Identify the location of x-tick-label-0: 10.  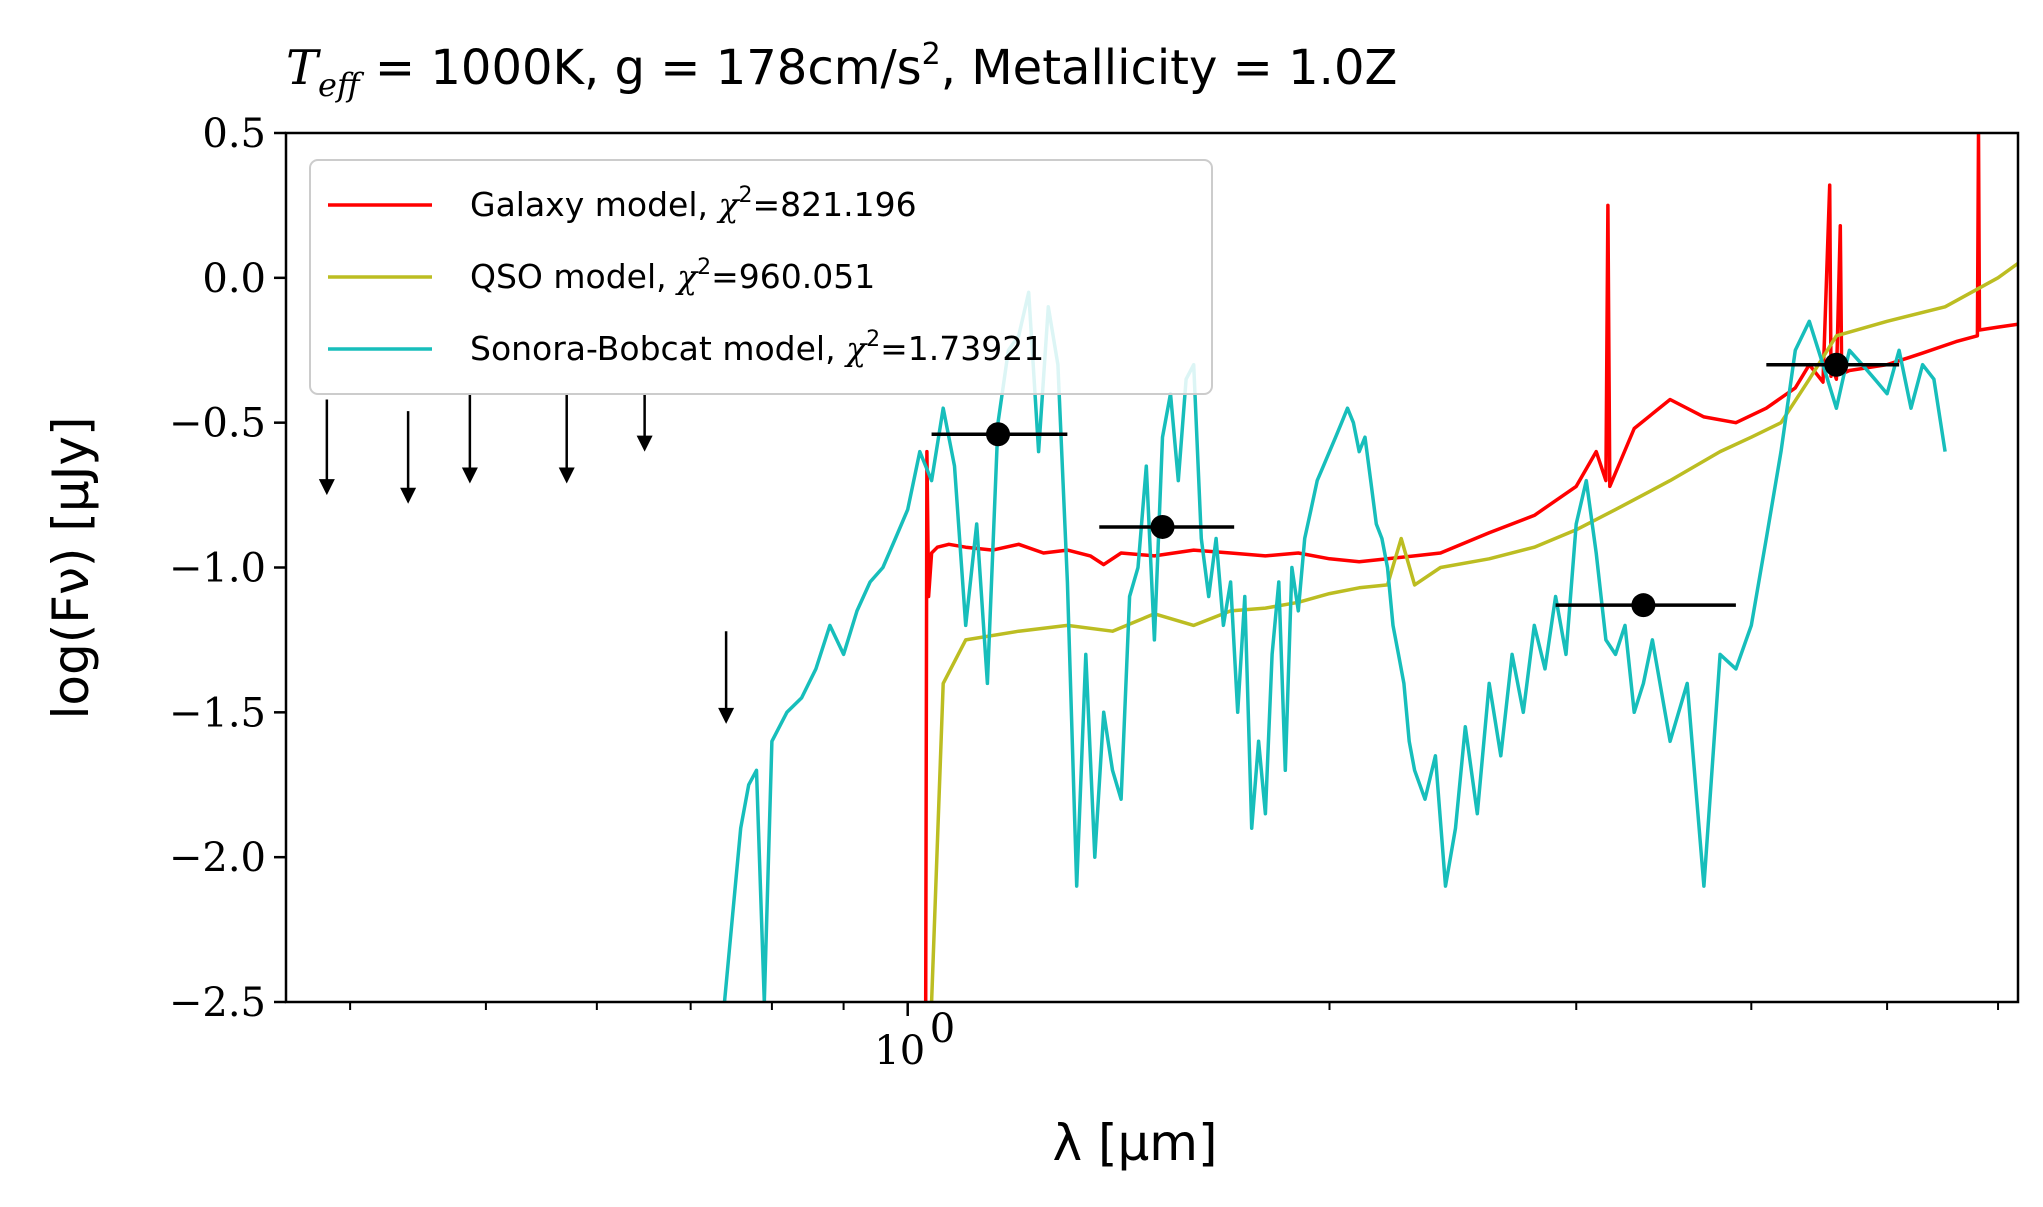
(899, 1051).